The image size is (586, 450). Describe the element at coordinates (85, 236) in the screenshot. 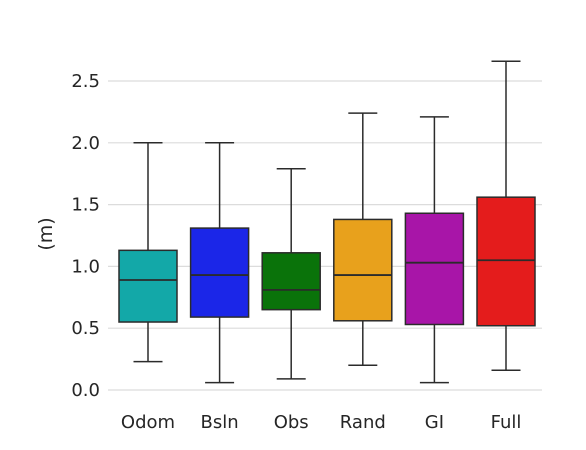

I see `y-tick-labels: 0.0 0.5 1.0 1.5 2.0 2.5` at that location.